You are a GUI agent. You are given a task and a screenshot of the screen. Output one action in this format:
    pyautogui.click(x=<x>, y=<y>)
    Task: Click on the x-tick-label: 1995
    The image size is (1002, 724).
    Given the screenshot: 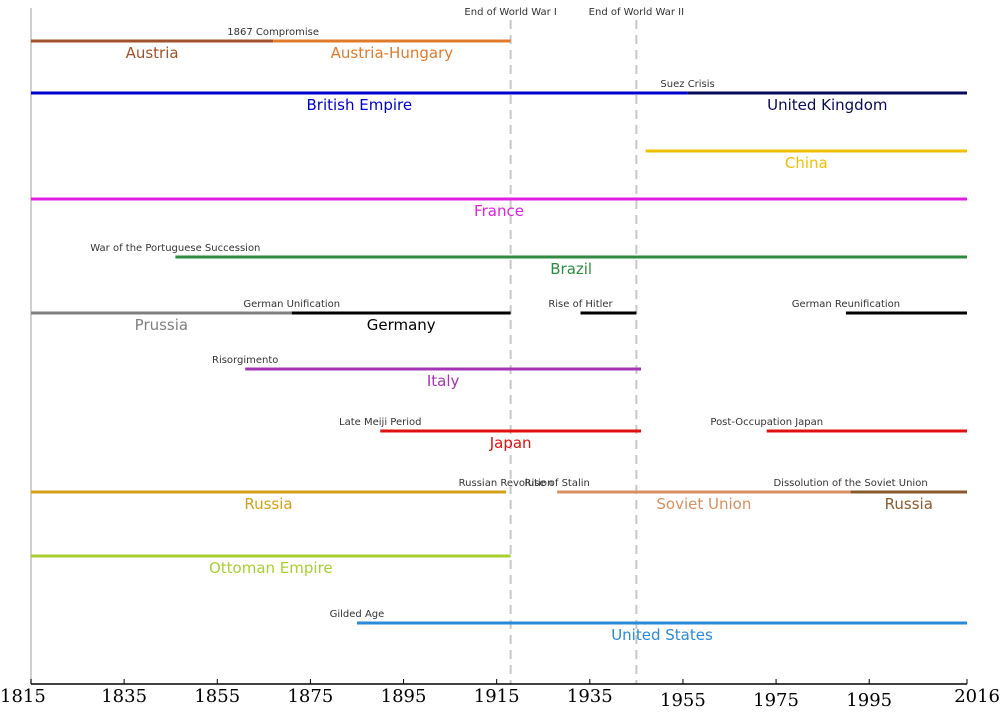 What is the action you would take?
    pyautogui.click(x=869, y=700)
    